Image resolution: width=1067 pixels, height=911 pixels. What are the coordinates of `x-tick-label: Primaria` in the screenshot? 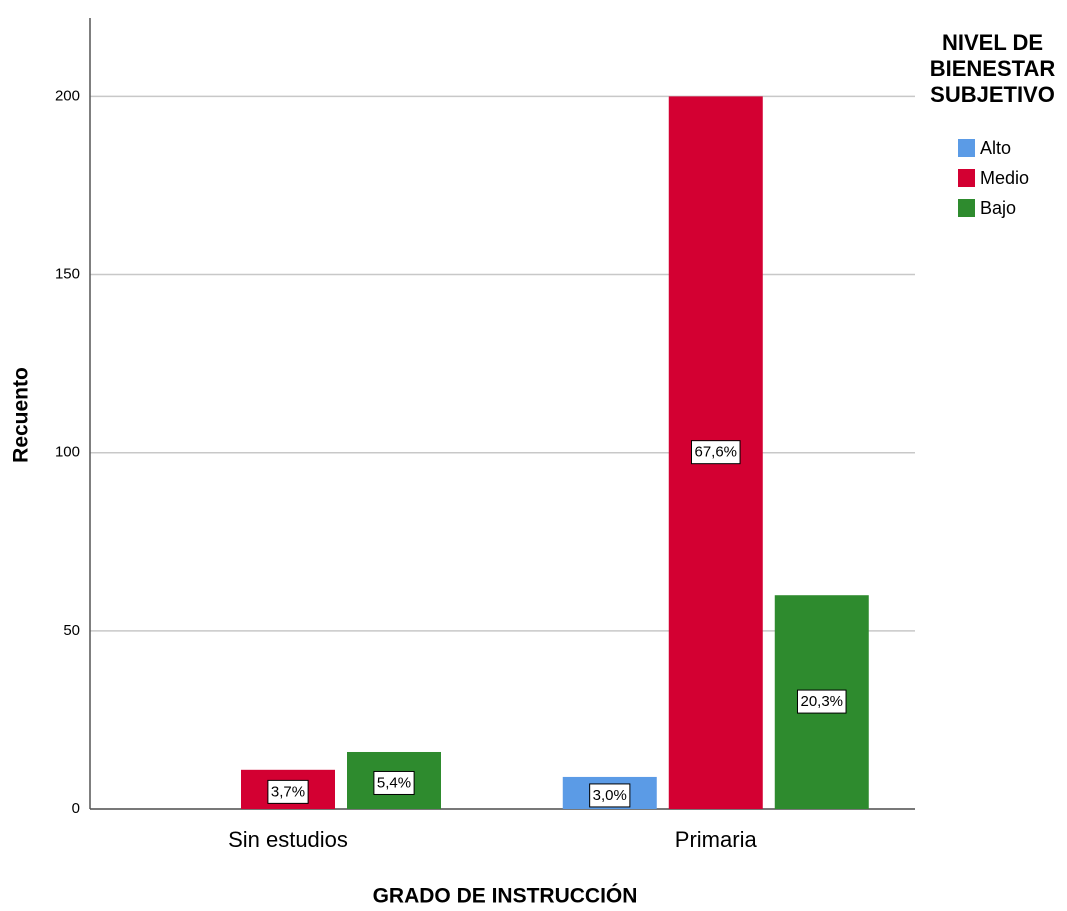 It's located at (716, 839).